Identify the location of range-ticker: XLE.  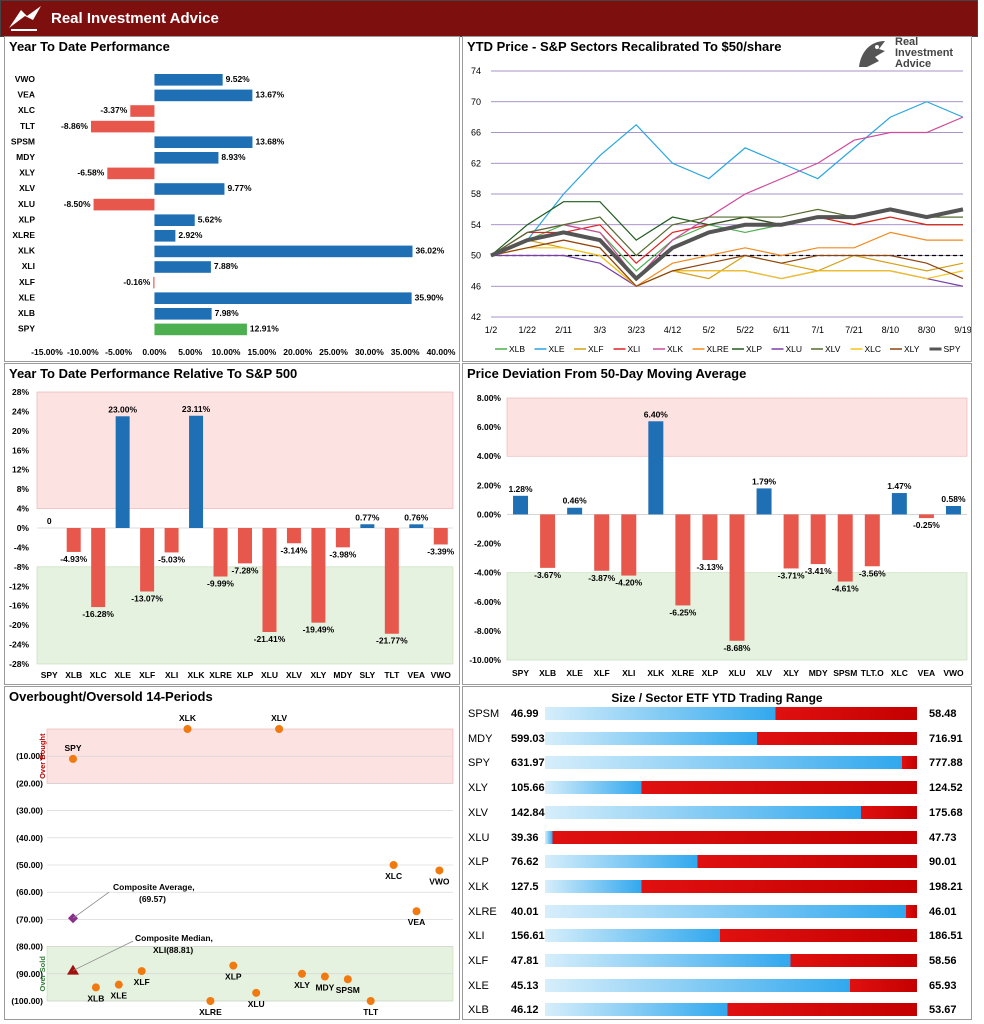
(478, 985).